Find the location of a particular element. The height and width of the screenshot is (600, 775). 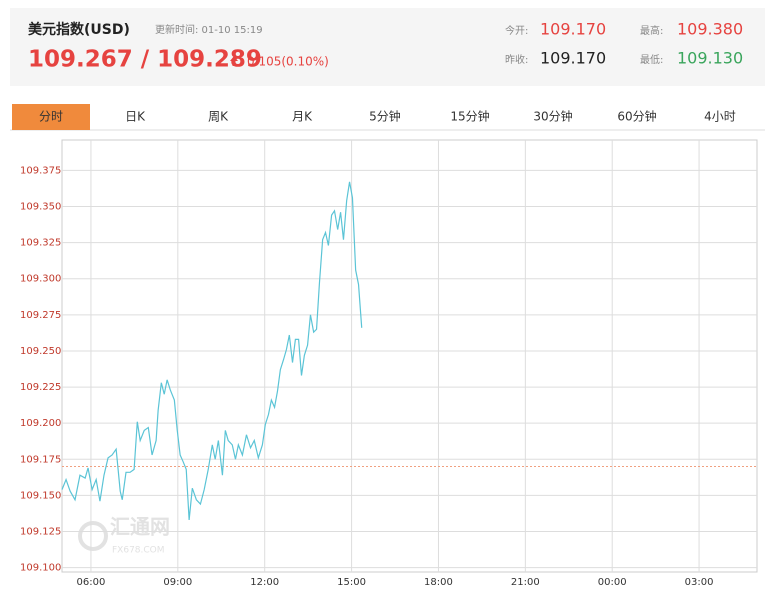

price-change: 0.105(0.10%) is located at coordinates (288, 62).